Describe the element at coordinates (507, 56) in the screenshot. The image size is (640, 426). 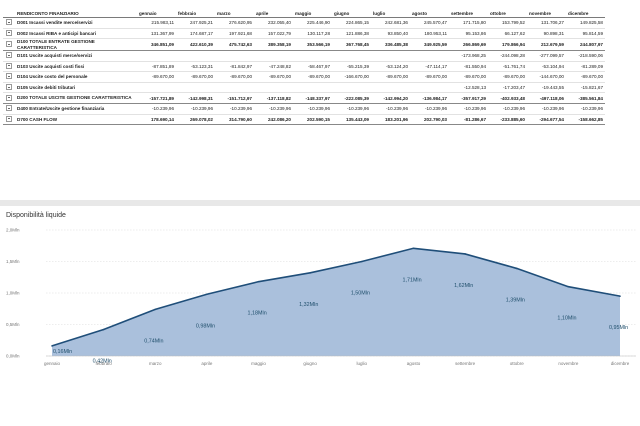
I see `table-cell: -244.098,28` at that location.